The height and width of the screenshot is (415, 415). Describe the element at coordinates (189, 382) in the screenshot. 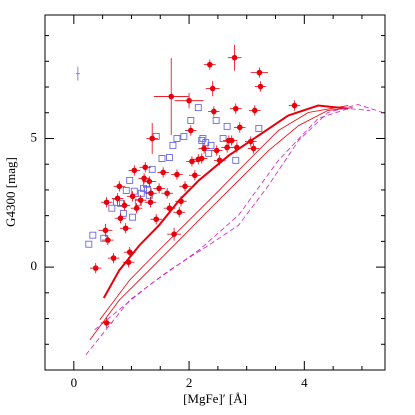

I see `x-tick-label: 2` at that location.